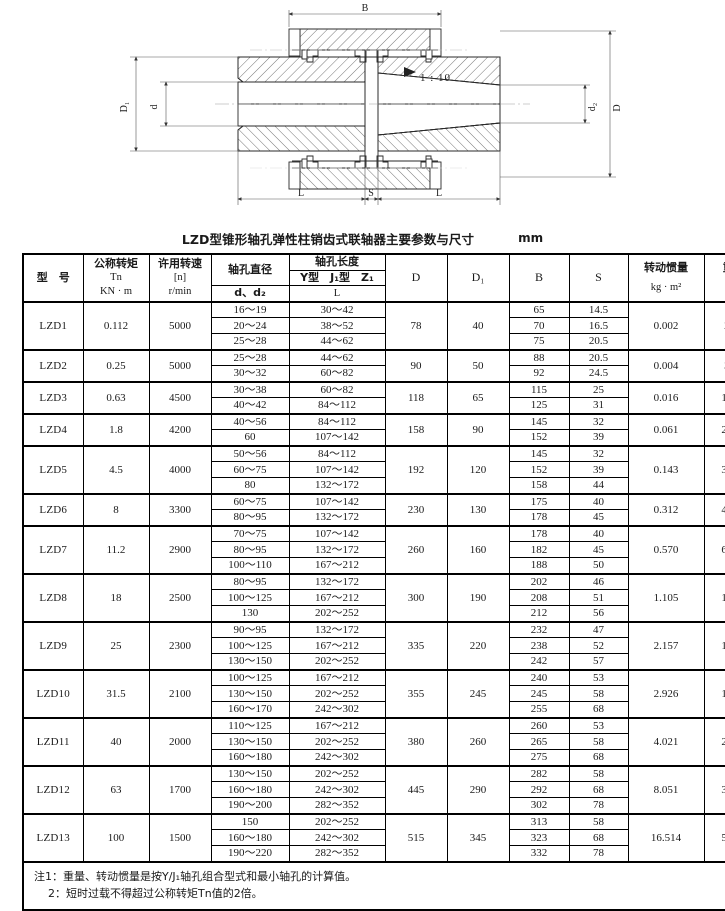 This screenshot has height=911, width=725. What do you see at coordinates (598, 806) in the screenshot?
I see `cell-S: 78` at bounding box center [598, 806].